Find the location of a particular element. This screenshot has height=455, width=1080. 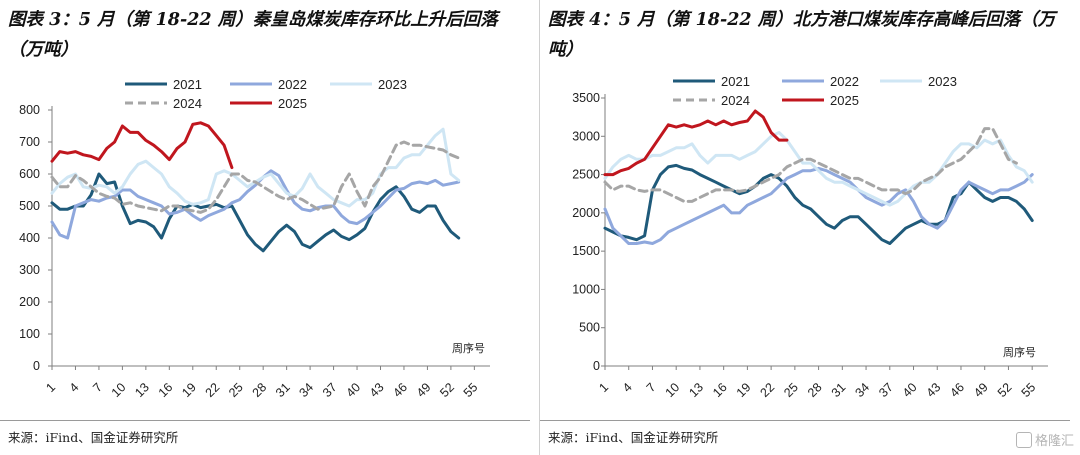

watermark: 格隆汇 is located at coordinates (1044, 439).